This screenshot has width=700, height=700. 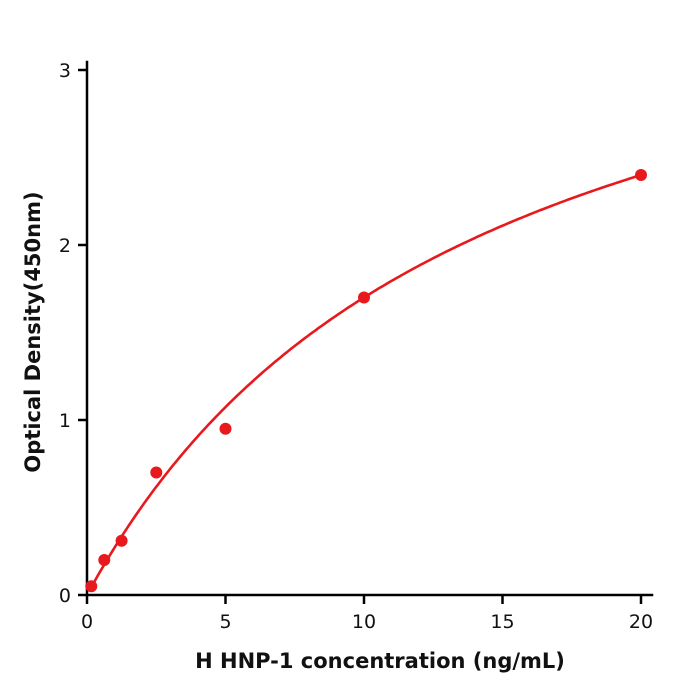 What do you see at coordinates (33, 331) in the screenshot?
I see `y-axis-label: Optical Density(450nm)` at bounding box center [33, 331].